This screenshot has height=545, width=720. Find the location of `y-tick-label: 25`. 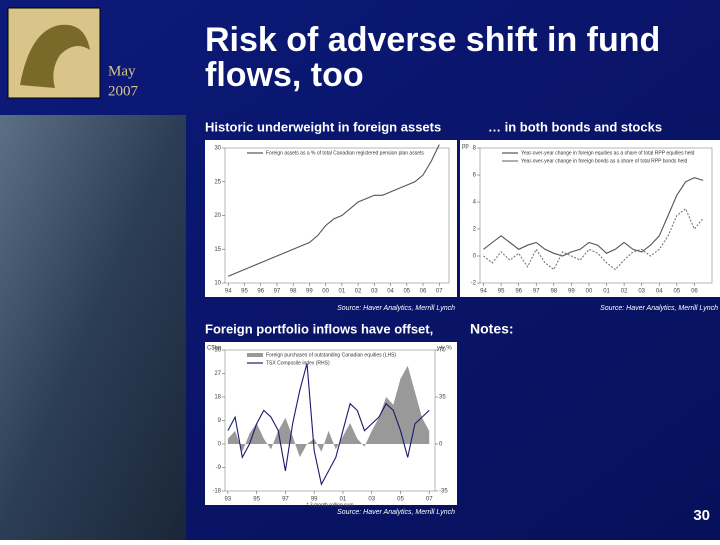

y-tick-label: 25 is located at coordinates (217, 182).